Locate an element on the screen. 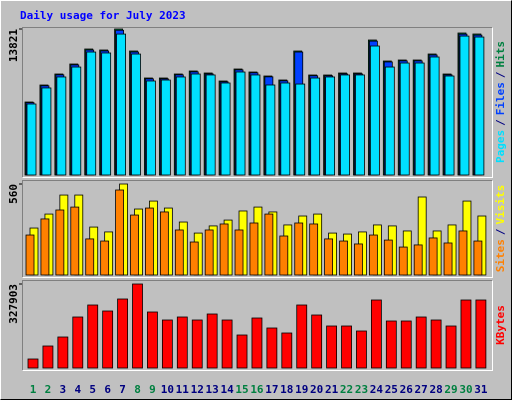  x-tick-label: 3 is located at coordinates (63, 389).